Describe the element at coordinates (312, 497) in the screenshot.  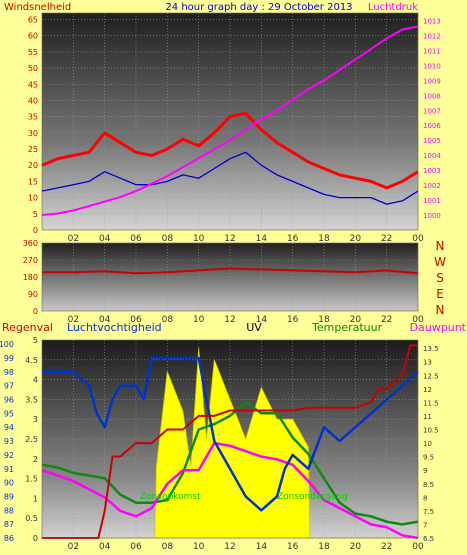
I see `sunset-annotation: Zonsondergang` at that location.